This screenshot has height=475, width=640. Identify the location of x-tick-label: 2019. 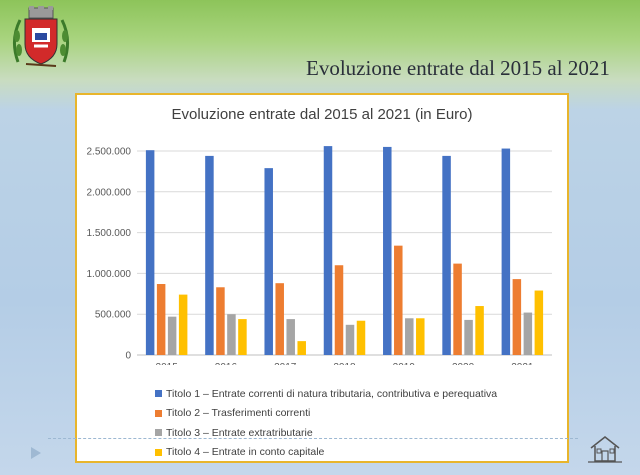
(404, 363).